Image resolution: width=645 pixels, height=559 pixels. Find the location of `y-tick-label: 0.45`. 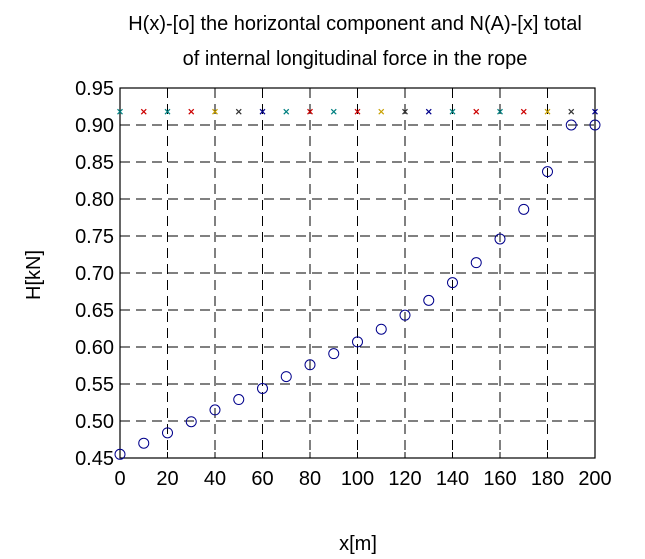

y-tick-label: 0.45 is located at coordinates (94, 459).